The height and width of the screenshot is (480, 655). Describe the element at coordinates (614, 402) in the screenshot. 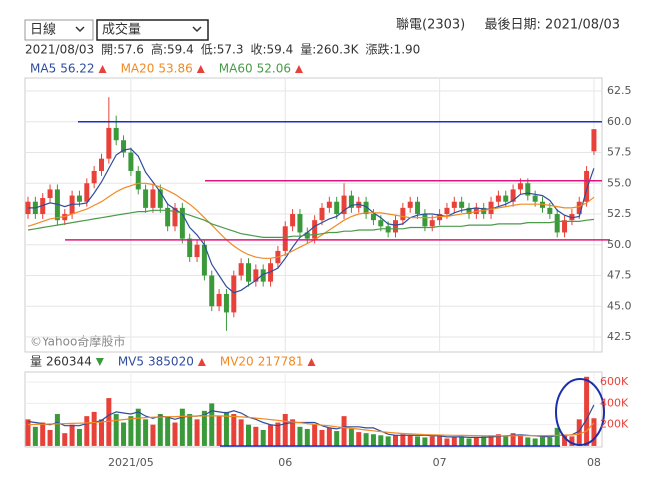

I see `y2-tick-label: 400K` at that location.